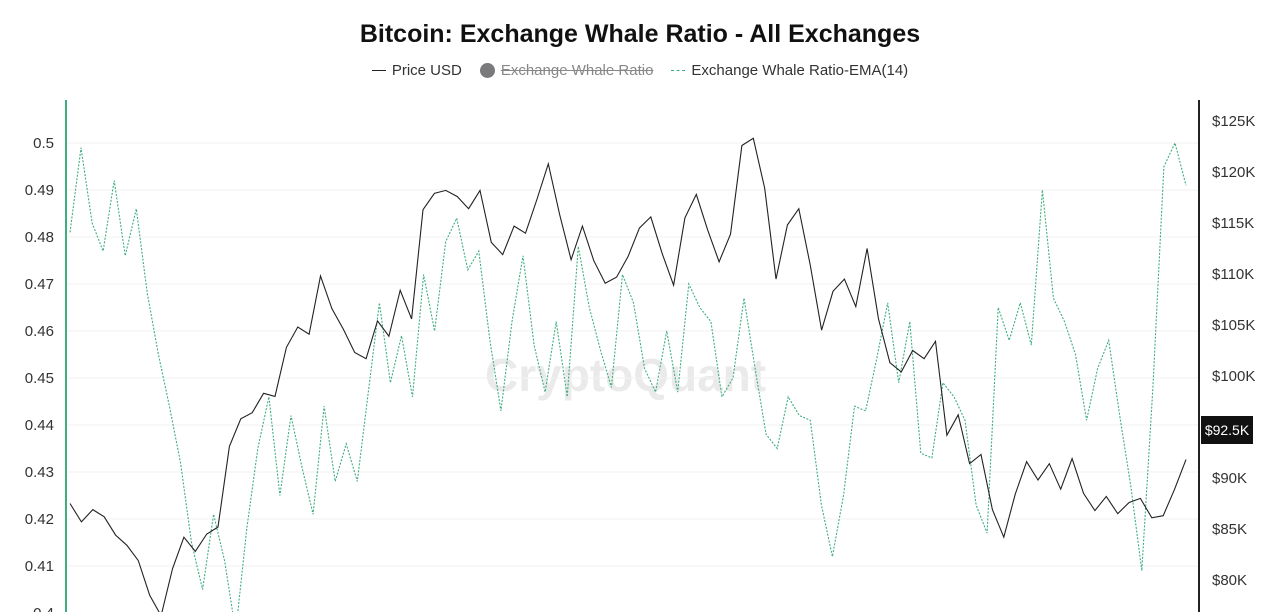 The image size is (1280, 612). Describe the element at coordinates (577, 70) in the screenshot. I see `legend-label-whale-ratio: Exchange Whale Ratio` at that location.